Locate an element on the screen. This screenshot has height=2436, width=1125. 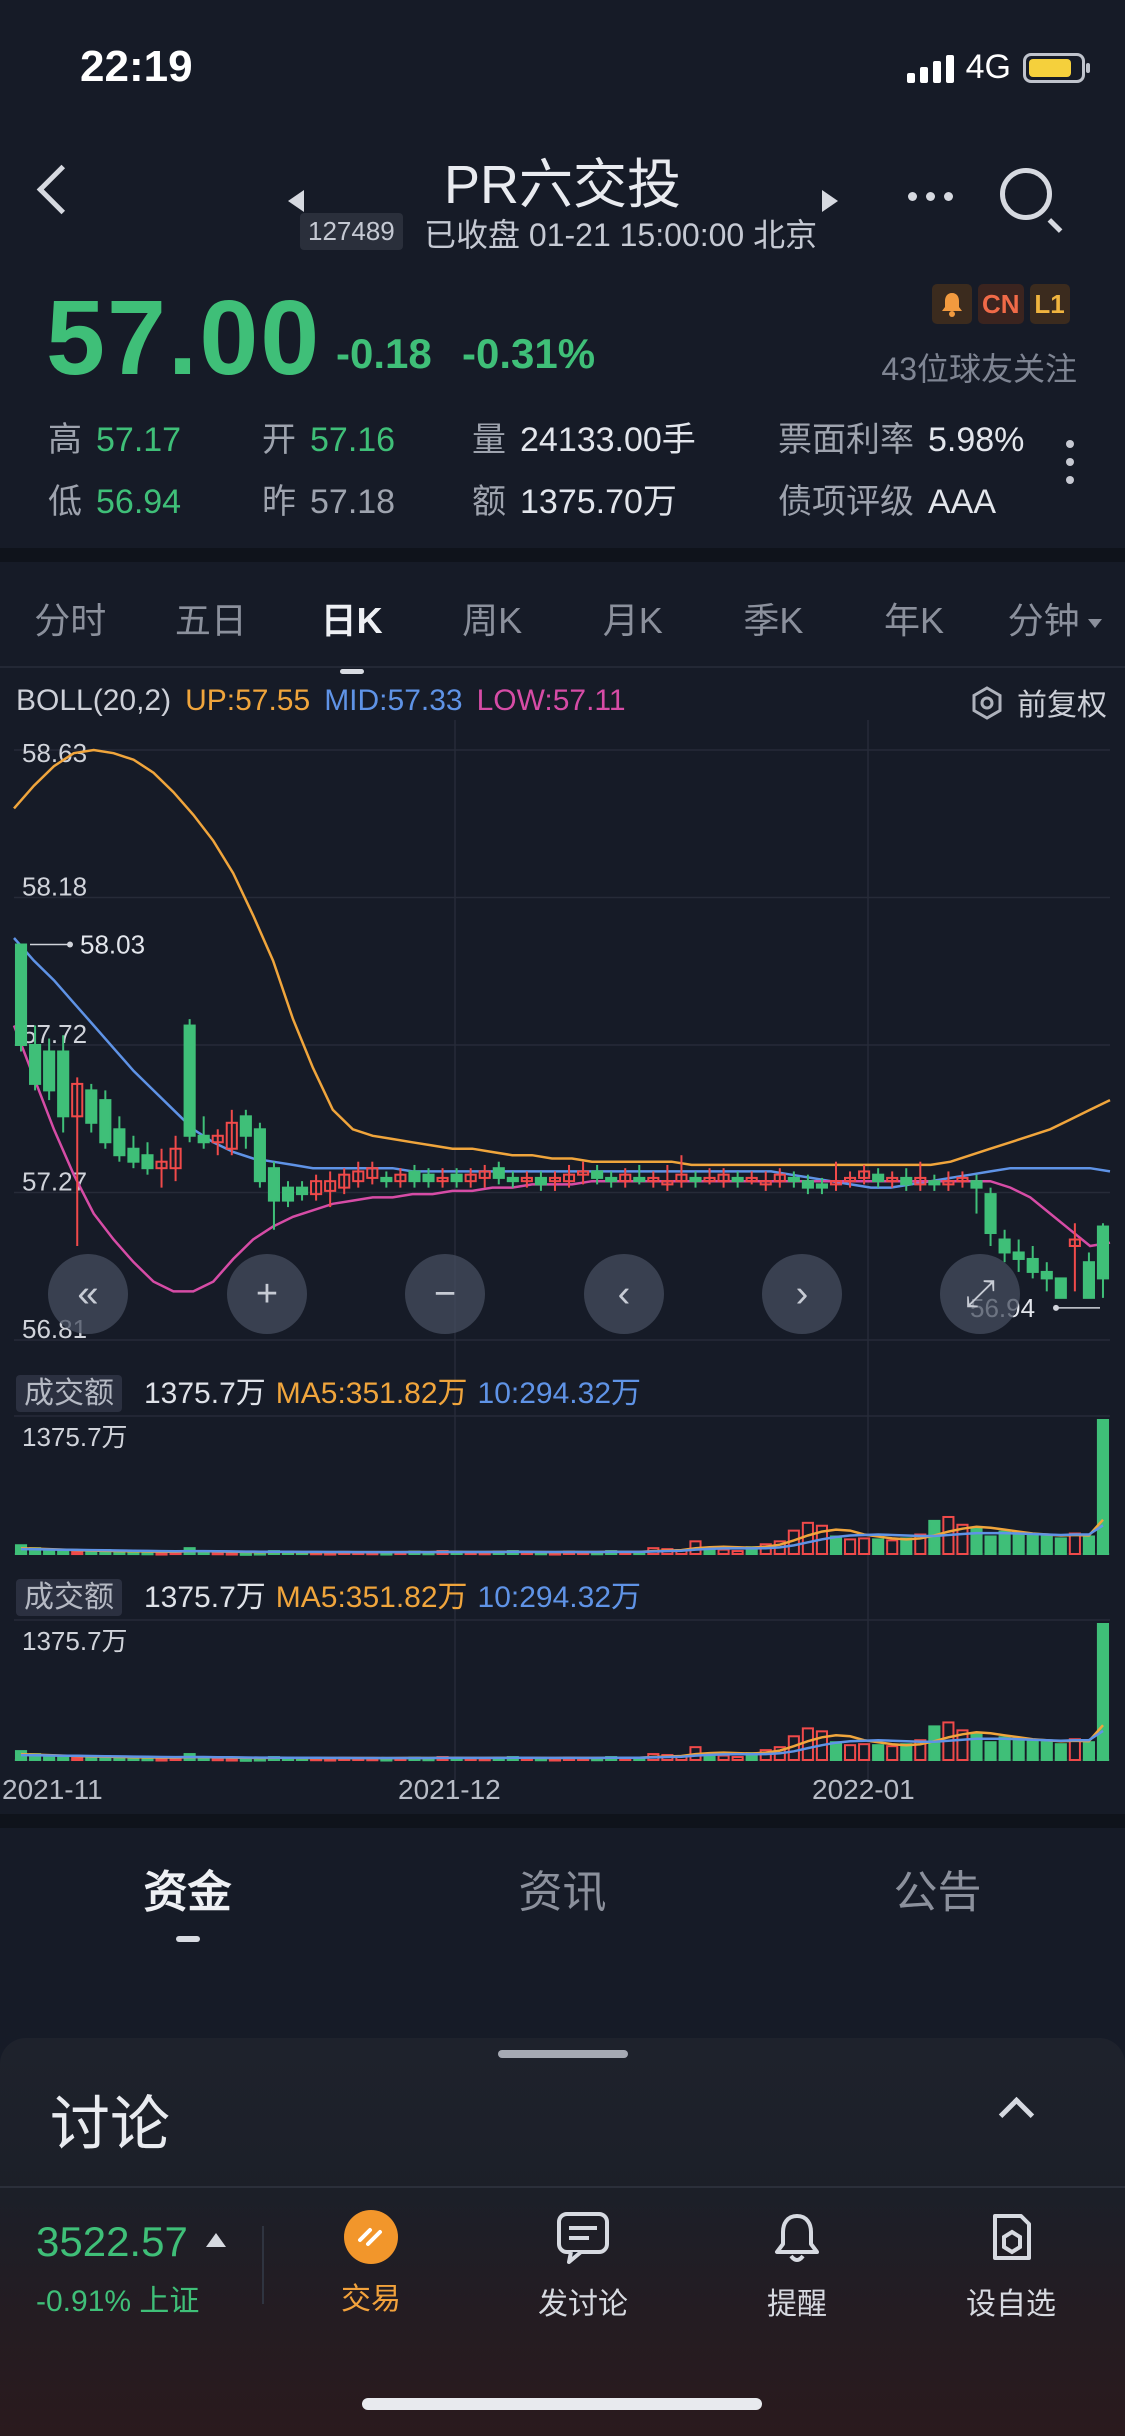
price-change-pct: -0.31% is located at coordinates (529, 353).